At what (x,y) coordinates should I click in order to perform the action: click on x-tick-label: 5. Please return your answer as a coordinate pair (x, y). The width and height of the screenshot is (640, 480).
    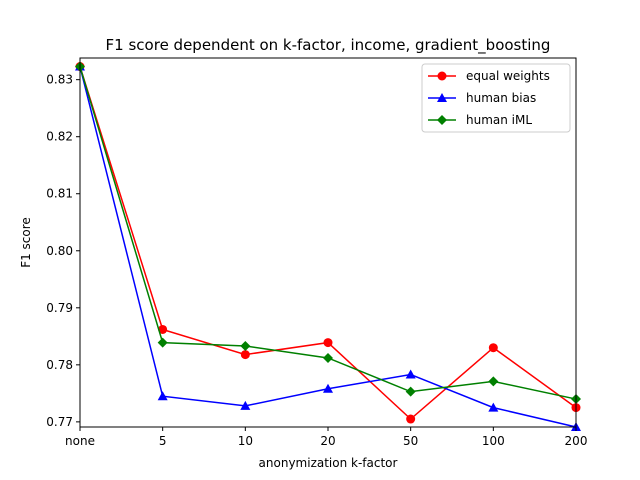
    Looking at the image, I should click on (163, 441).